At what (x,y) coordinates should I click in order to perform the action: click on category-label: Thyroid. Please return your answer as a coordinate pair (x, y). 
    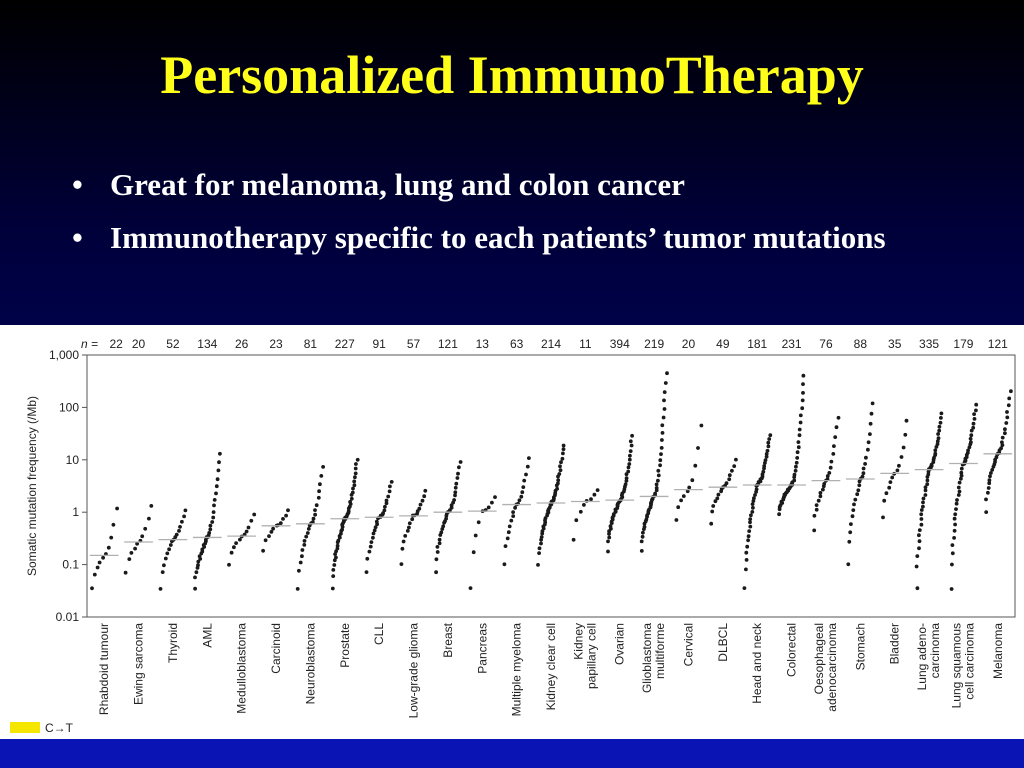
    Looking at the image, I should click on (173, 643).